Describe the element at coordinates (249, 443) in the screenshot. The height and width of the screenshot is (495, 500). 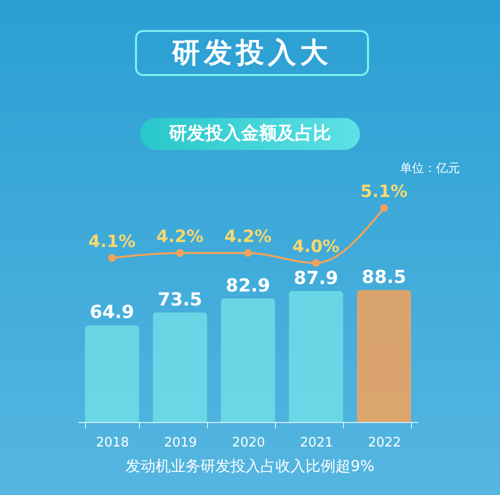
I see `x-tick-label: 2020` at that location.